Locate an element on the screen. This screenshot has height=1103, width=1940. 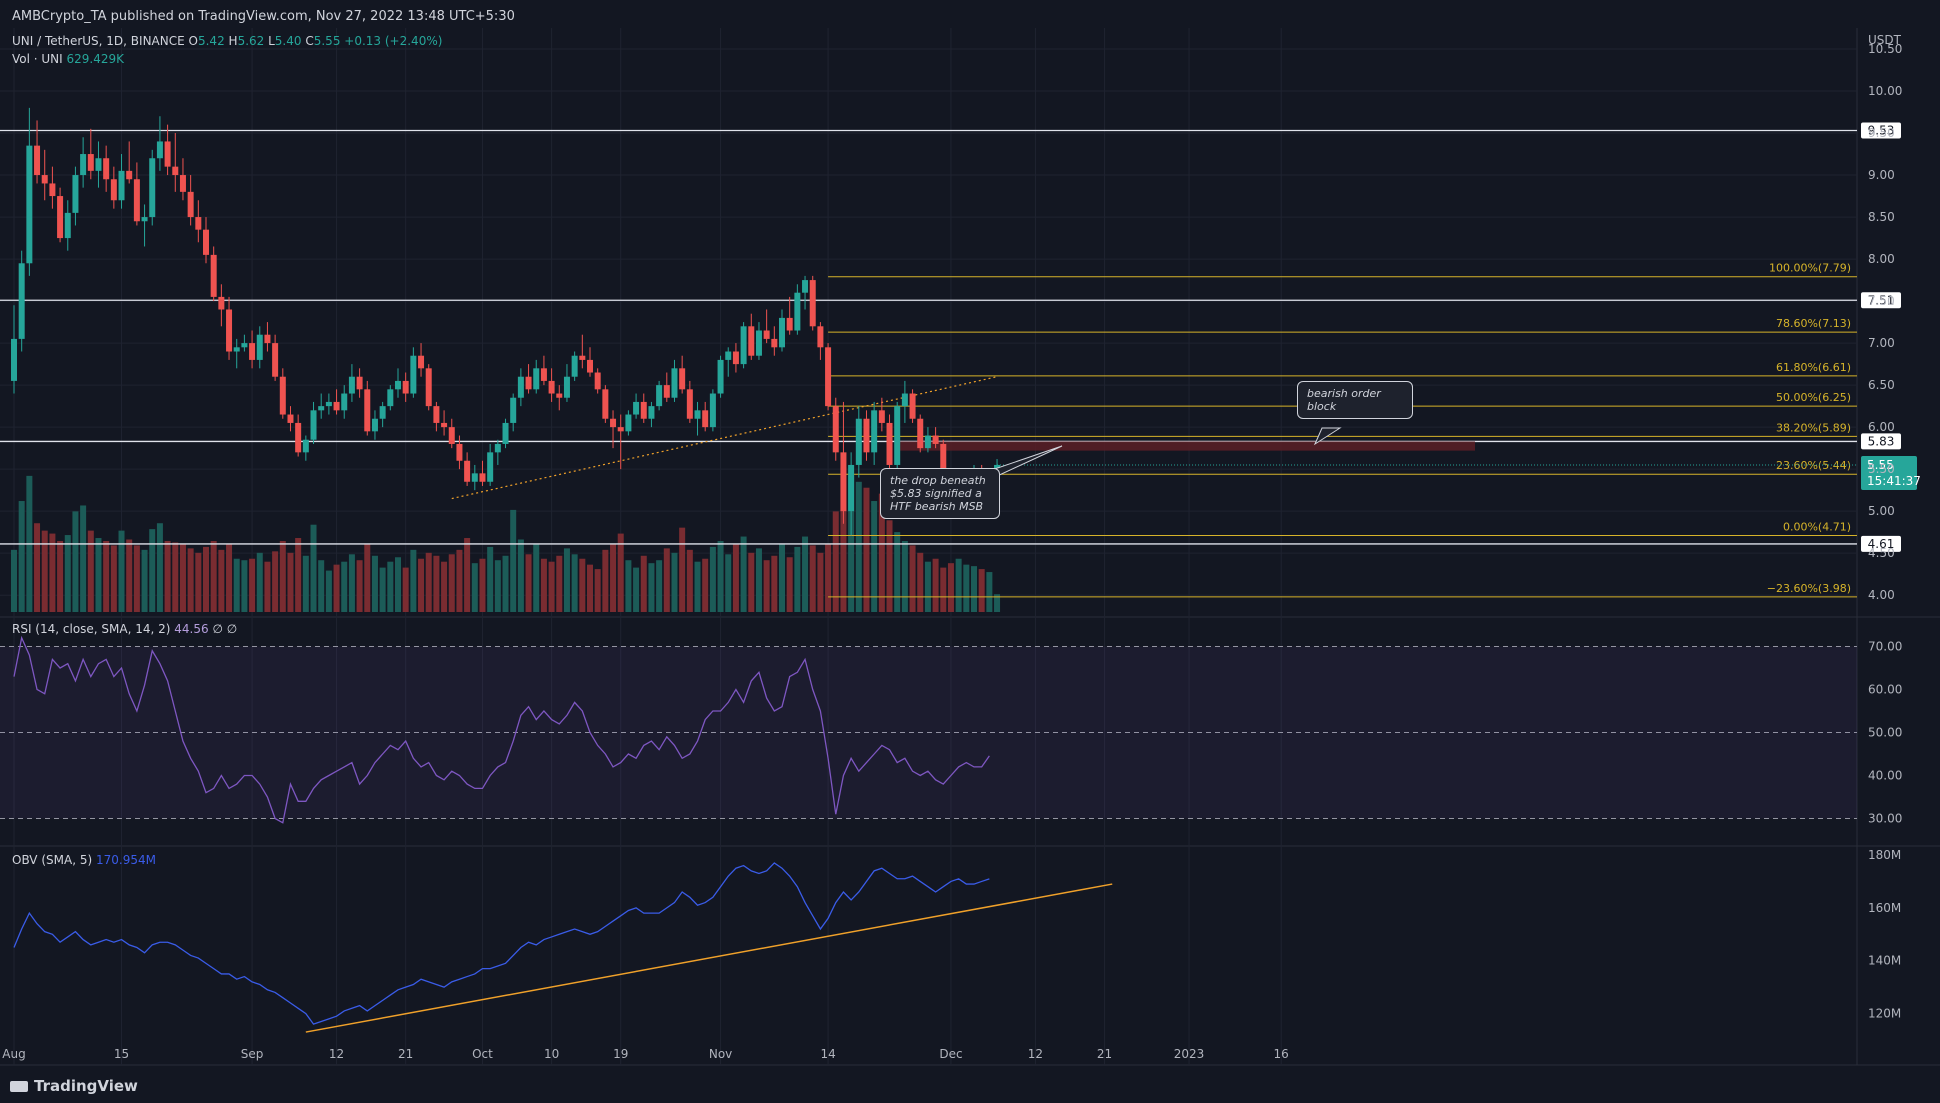
price-tick-label: 4.00 is located at coordinates (1881, 595).